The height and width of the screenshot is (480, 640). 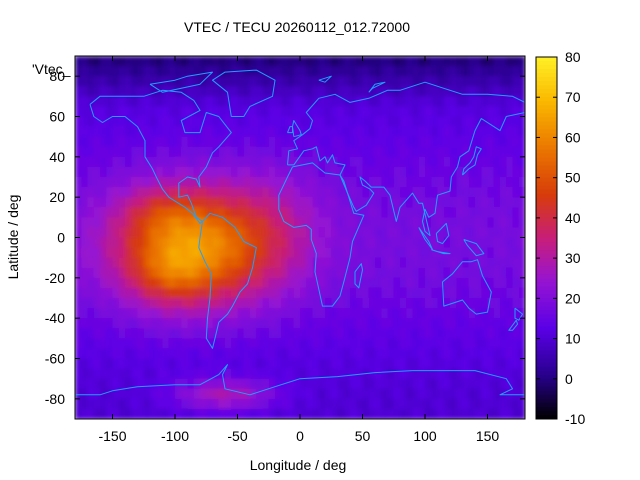 What do you see at coordinates (573, 258) in the screenshot?
I see `colorbar-tick-label: 30` at bounding box center [573, 258].